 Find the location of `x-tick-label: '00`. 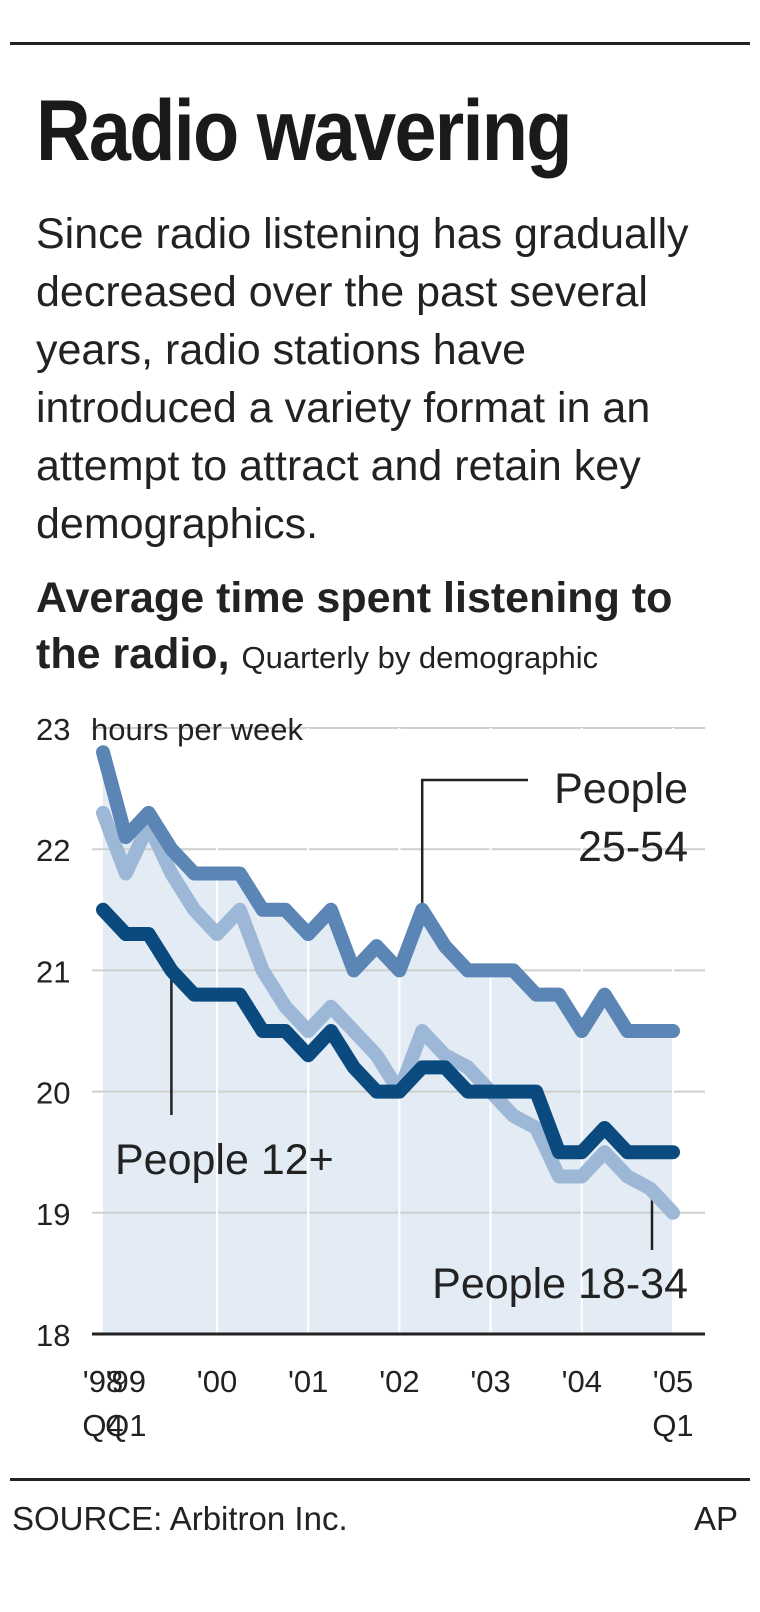

x-tick-label: '00 is located at coordinates (217, 1381).